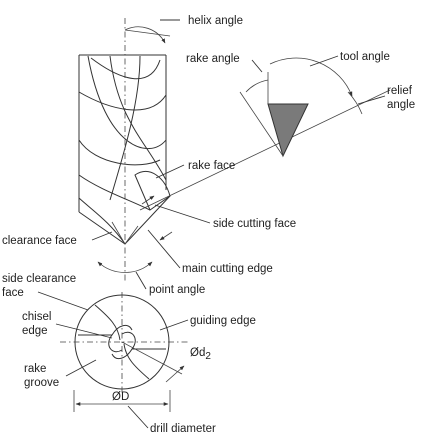 The height and width of the screenshot is (440, 435). What do you see at coordinates (63, 301) in the screenshot?
I see `leader-side-clearance-face` at bounding box center [63, 301].